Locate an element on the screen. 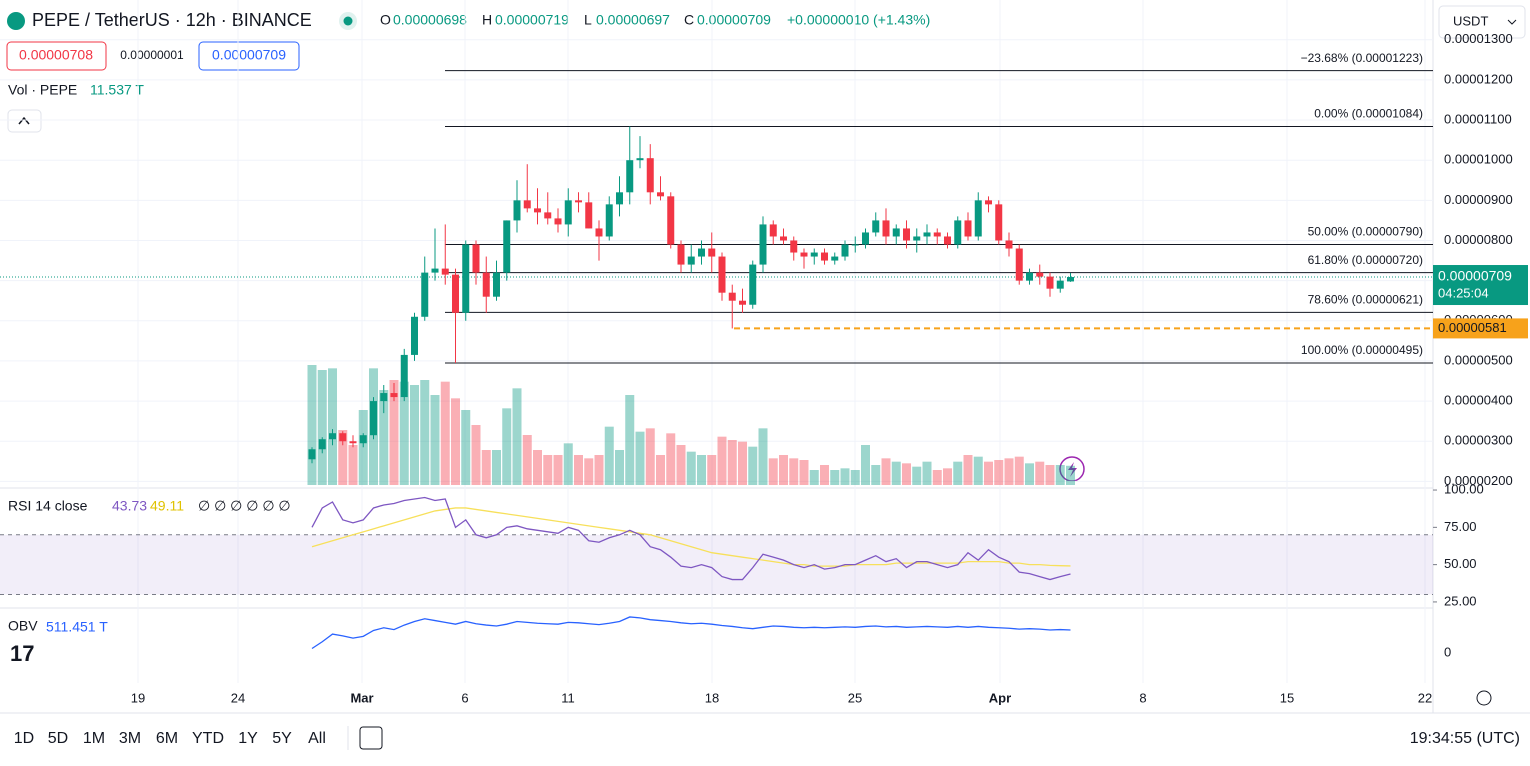 The width and height of the screenshot is (1530, 766). y-tick-label: 0.00000200 is located at coordinates (1478, 480).